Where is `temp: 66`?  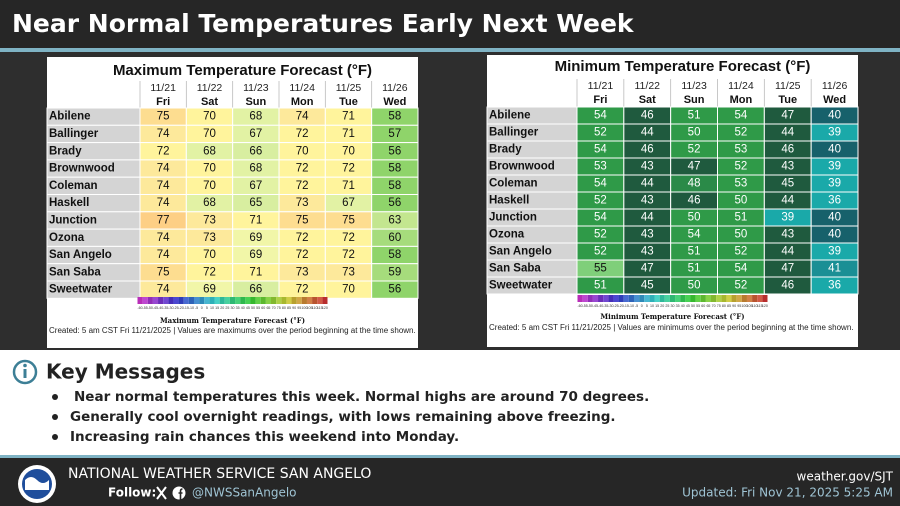
temp: 66 is located at coordinates (255, 290).